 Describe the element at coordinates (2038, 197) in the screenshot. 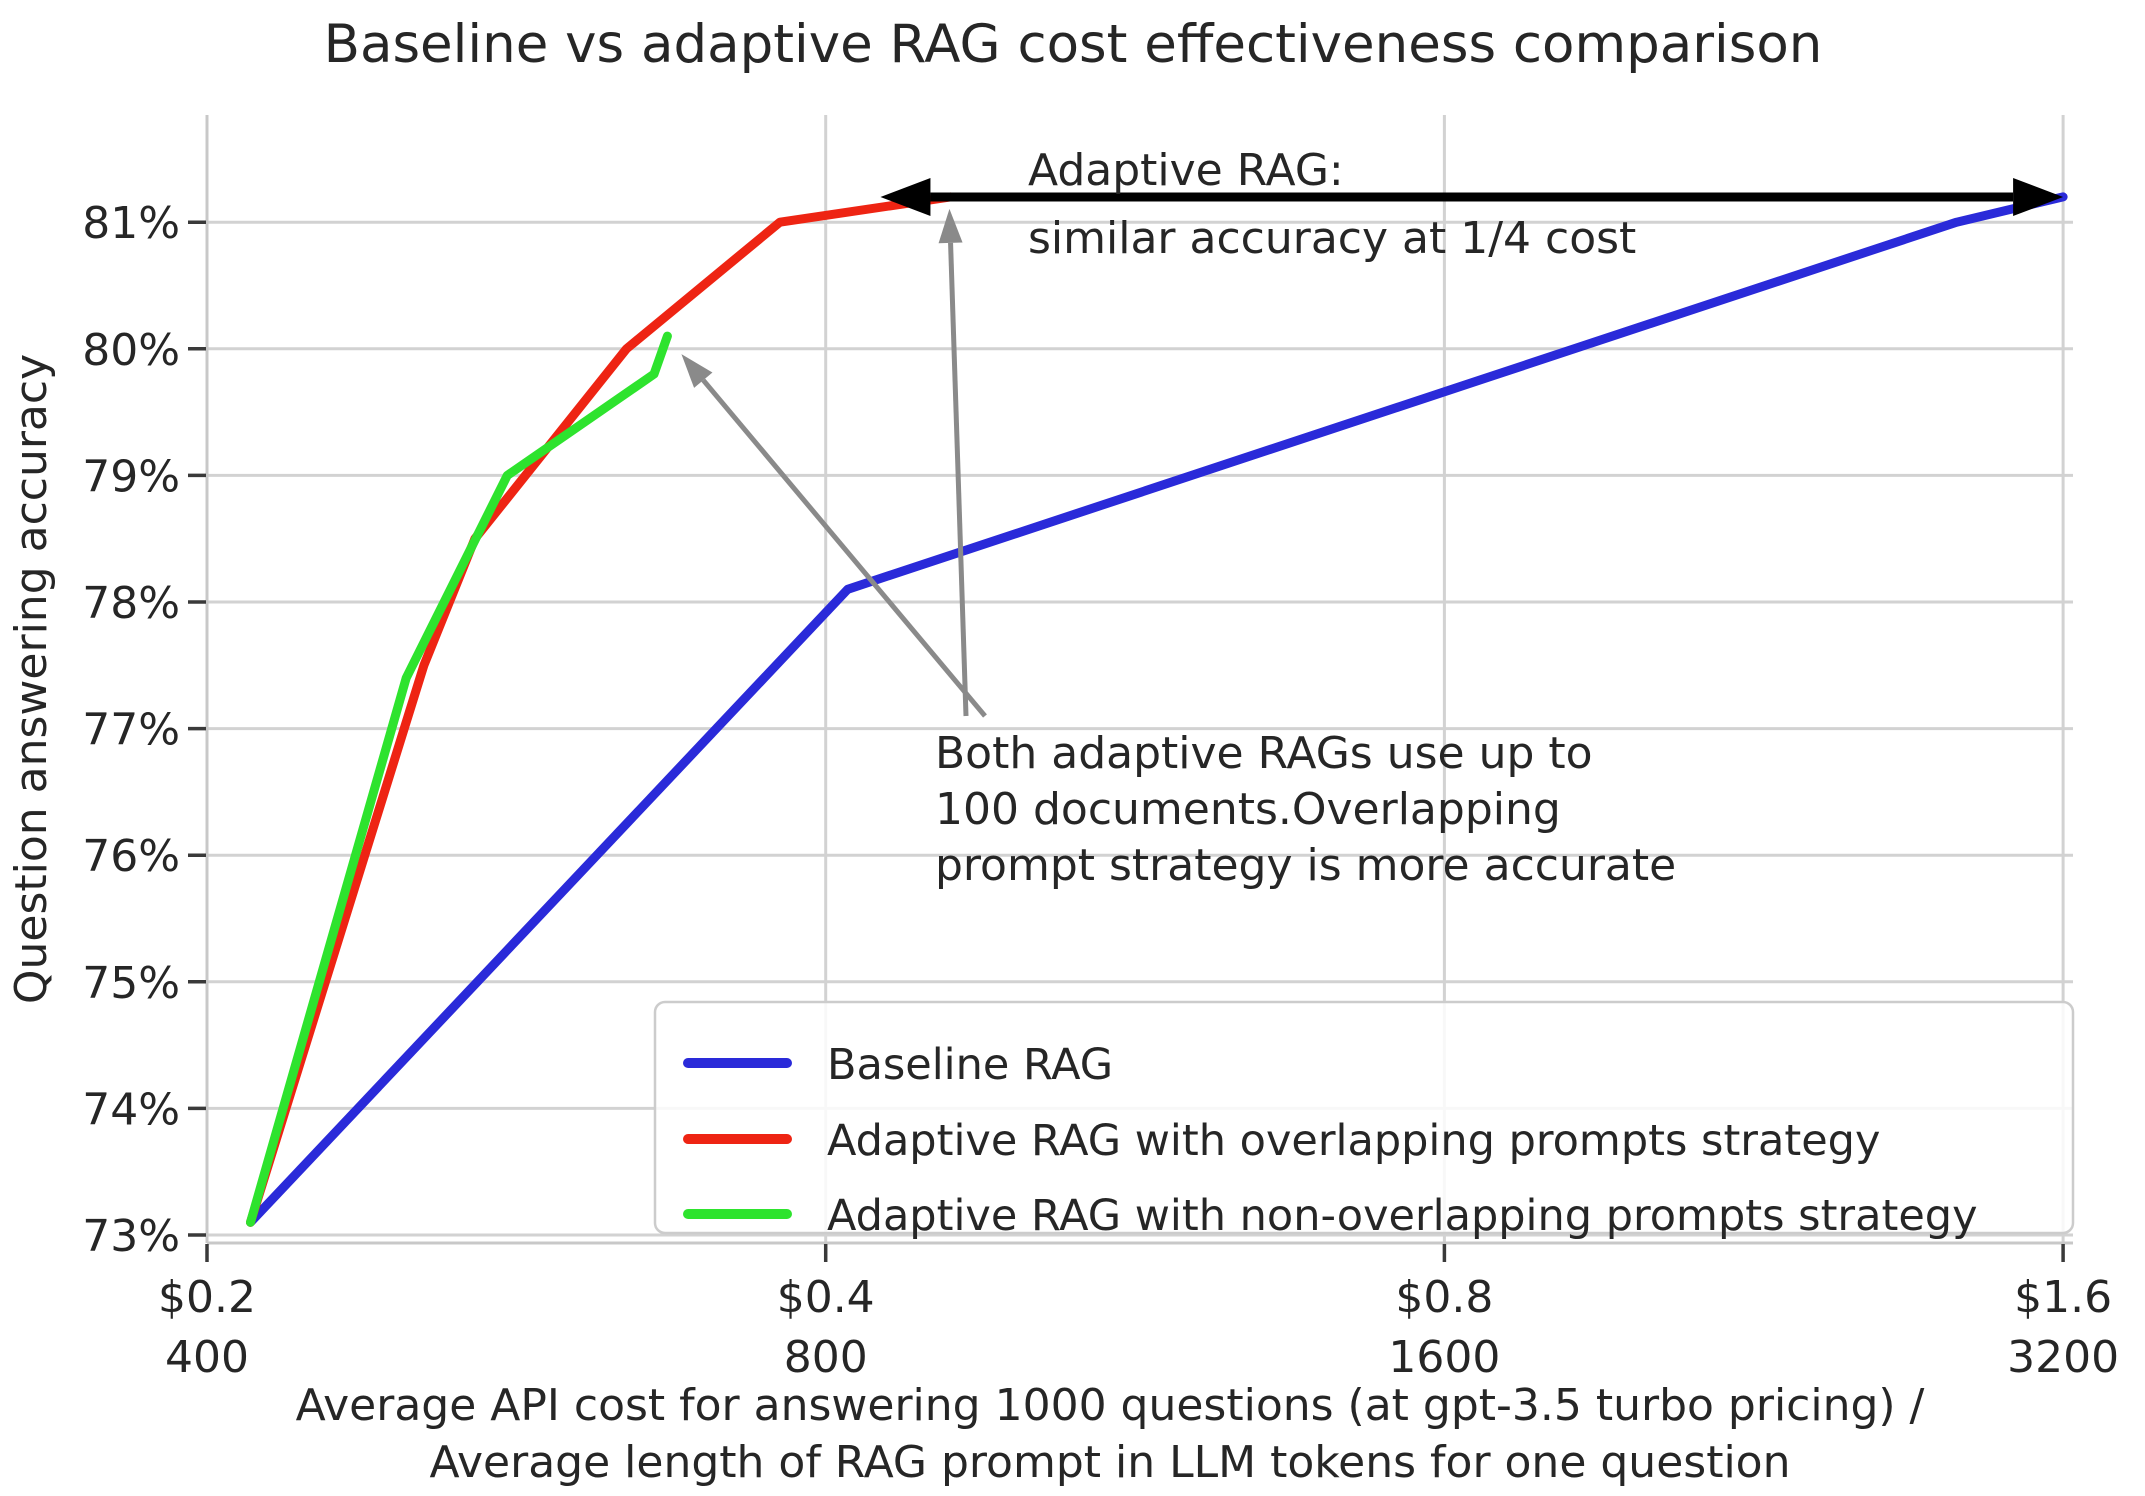

I see `quarter-cost-arrow-head` at that location.